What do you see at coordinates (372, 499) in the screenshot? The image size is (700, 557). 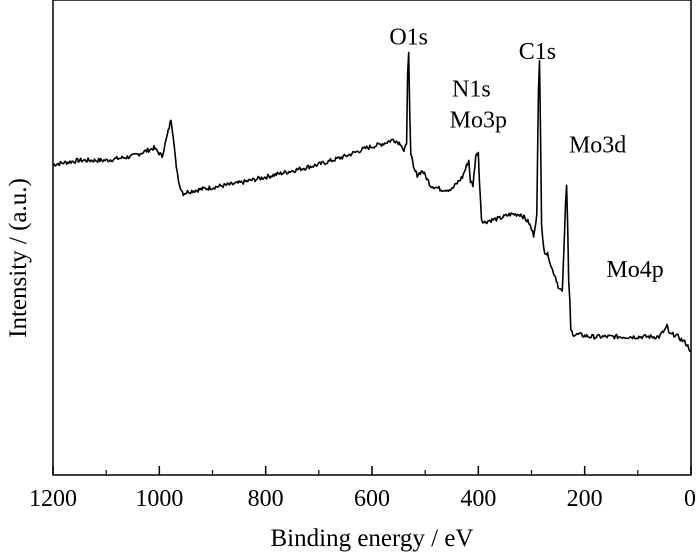 I see `x-tick-label: 600` at bounding box center [372, 499].